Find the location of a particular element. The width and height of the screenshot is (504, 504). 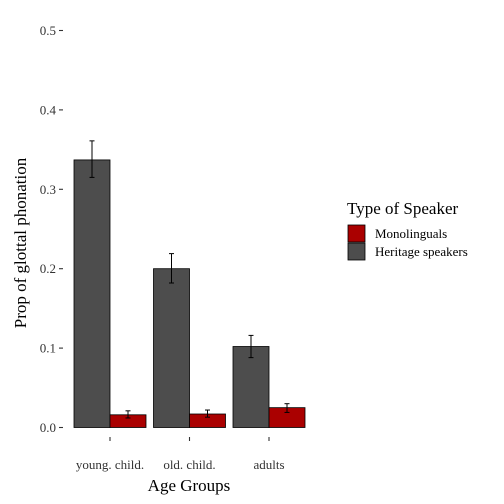

x-tick-label: old. child. is located at coordinates (189, 464).